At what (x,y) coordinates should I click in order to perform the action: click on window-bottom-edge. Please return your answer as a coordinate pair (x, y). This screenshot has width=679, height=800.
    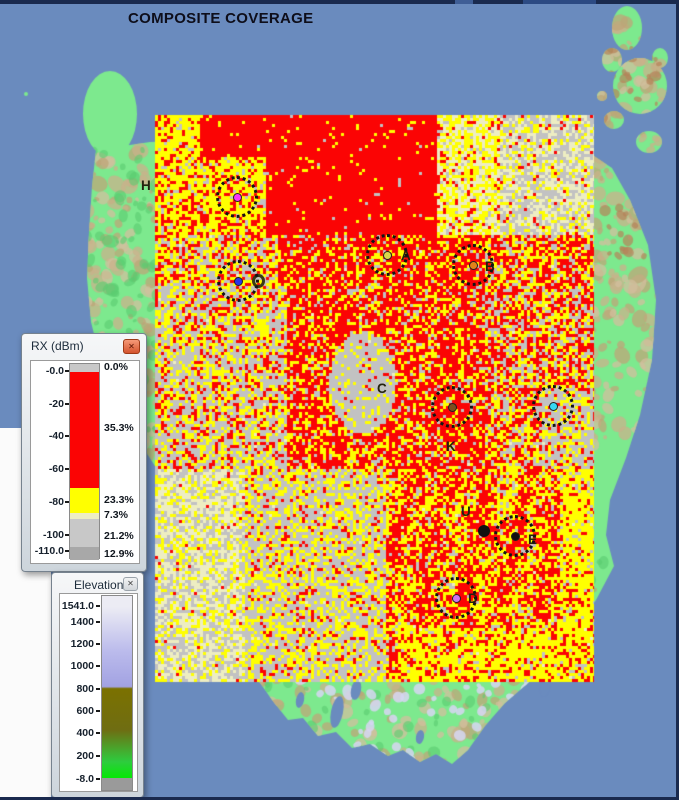
    Looking at the image, I should click on (339, 798).